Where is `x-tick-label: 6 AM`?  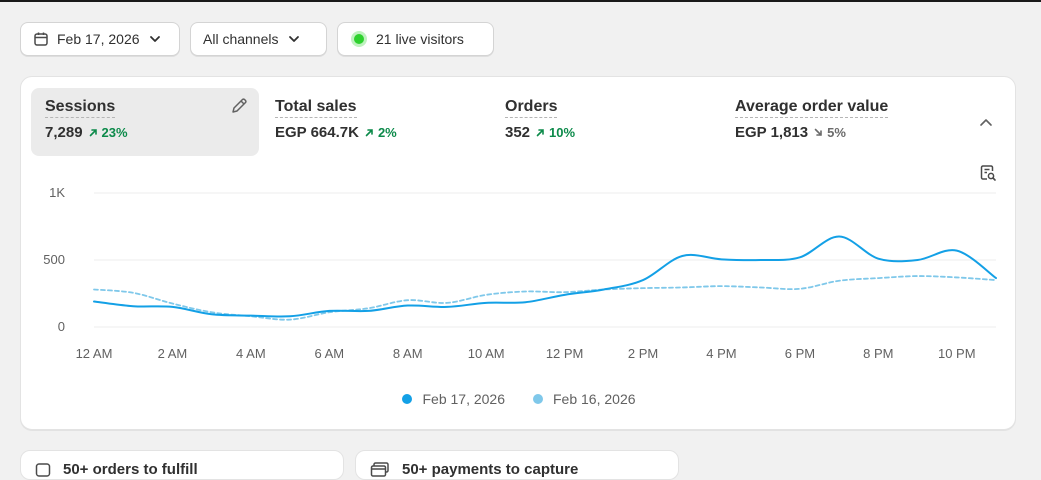
x-tick-label: 6 AM is located at coordinates (329, 353).